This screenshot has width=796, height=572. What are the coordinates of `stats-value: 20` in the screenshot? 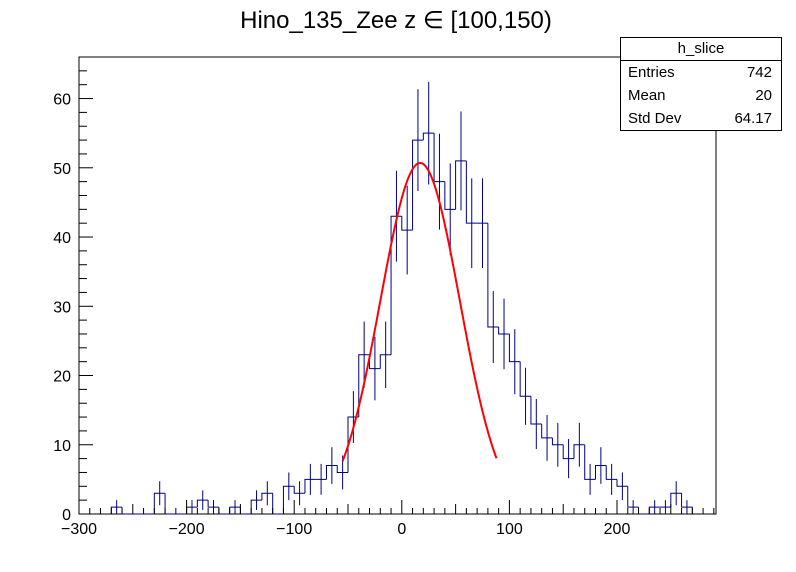 It's located at (763, 95).